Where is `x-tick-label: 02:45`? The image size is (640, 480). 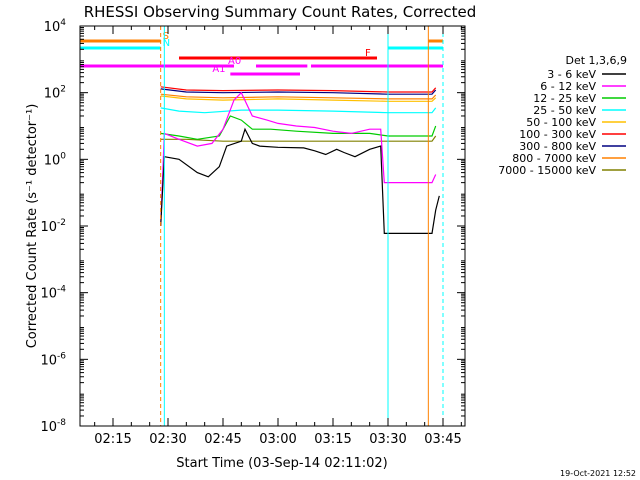
x-tick-label: 02:45 is located at coordinates (222, 439).